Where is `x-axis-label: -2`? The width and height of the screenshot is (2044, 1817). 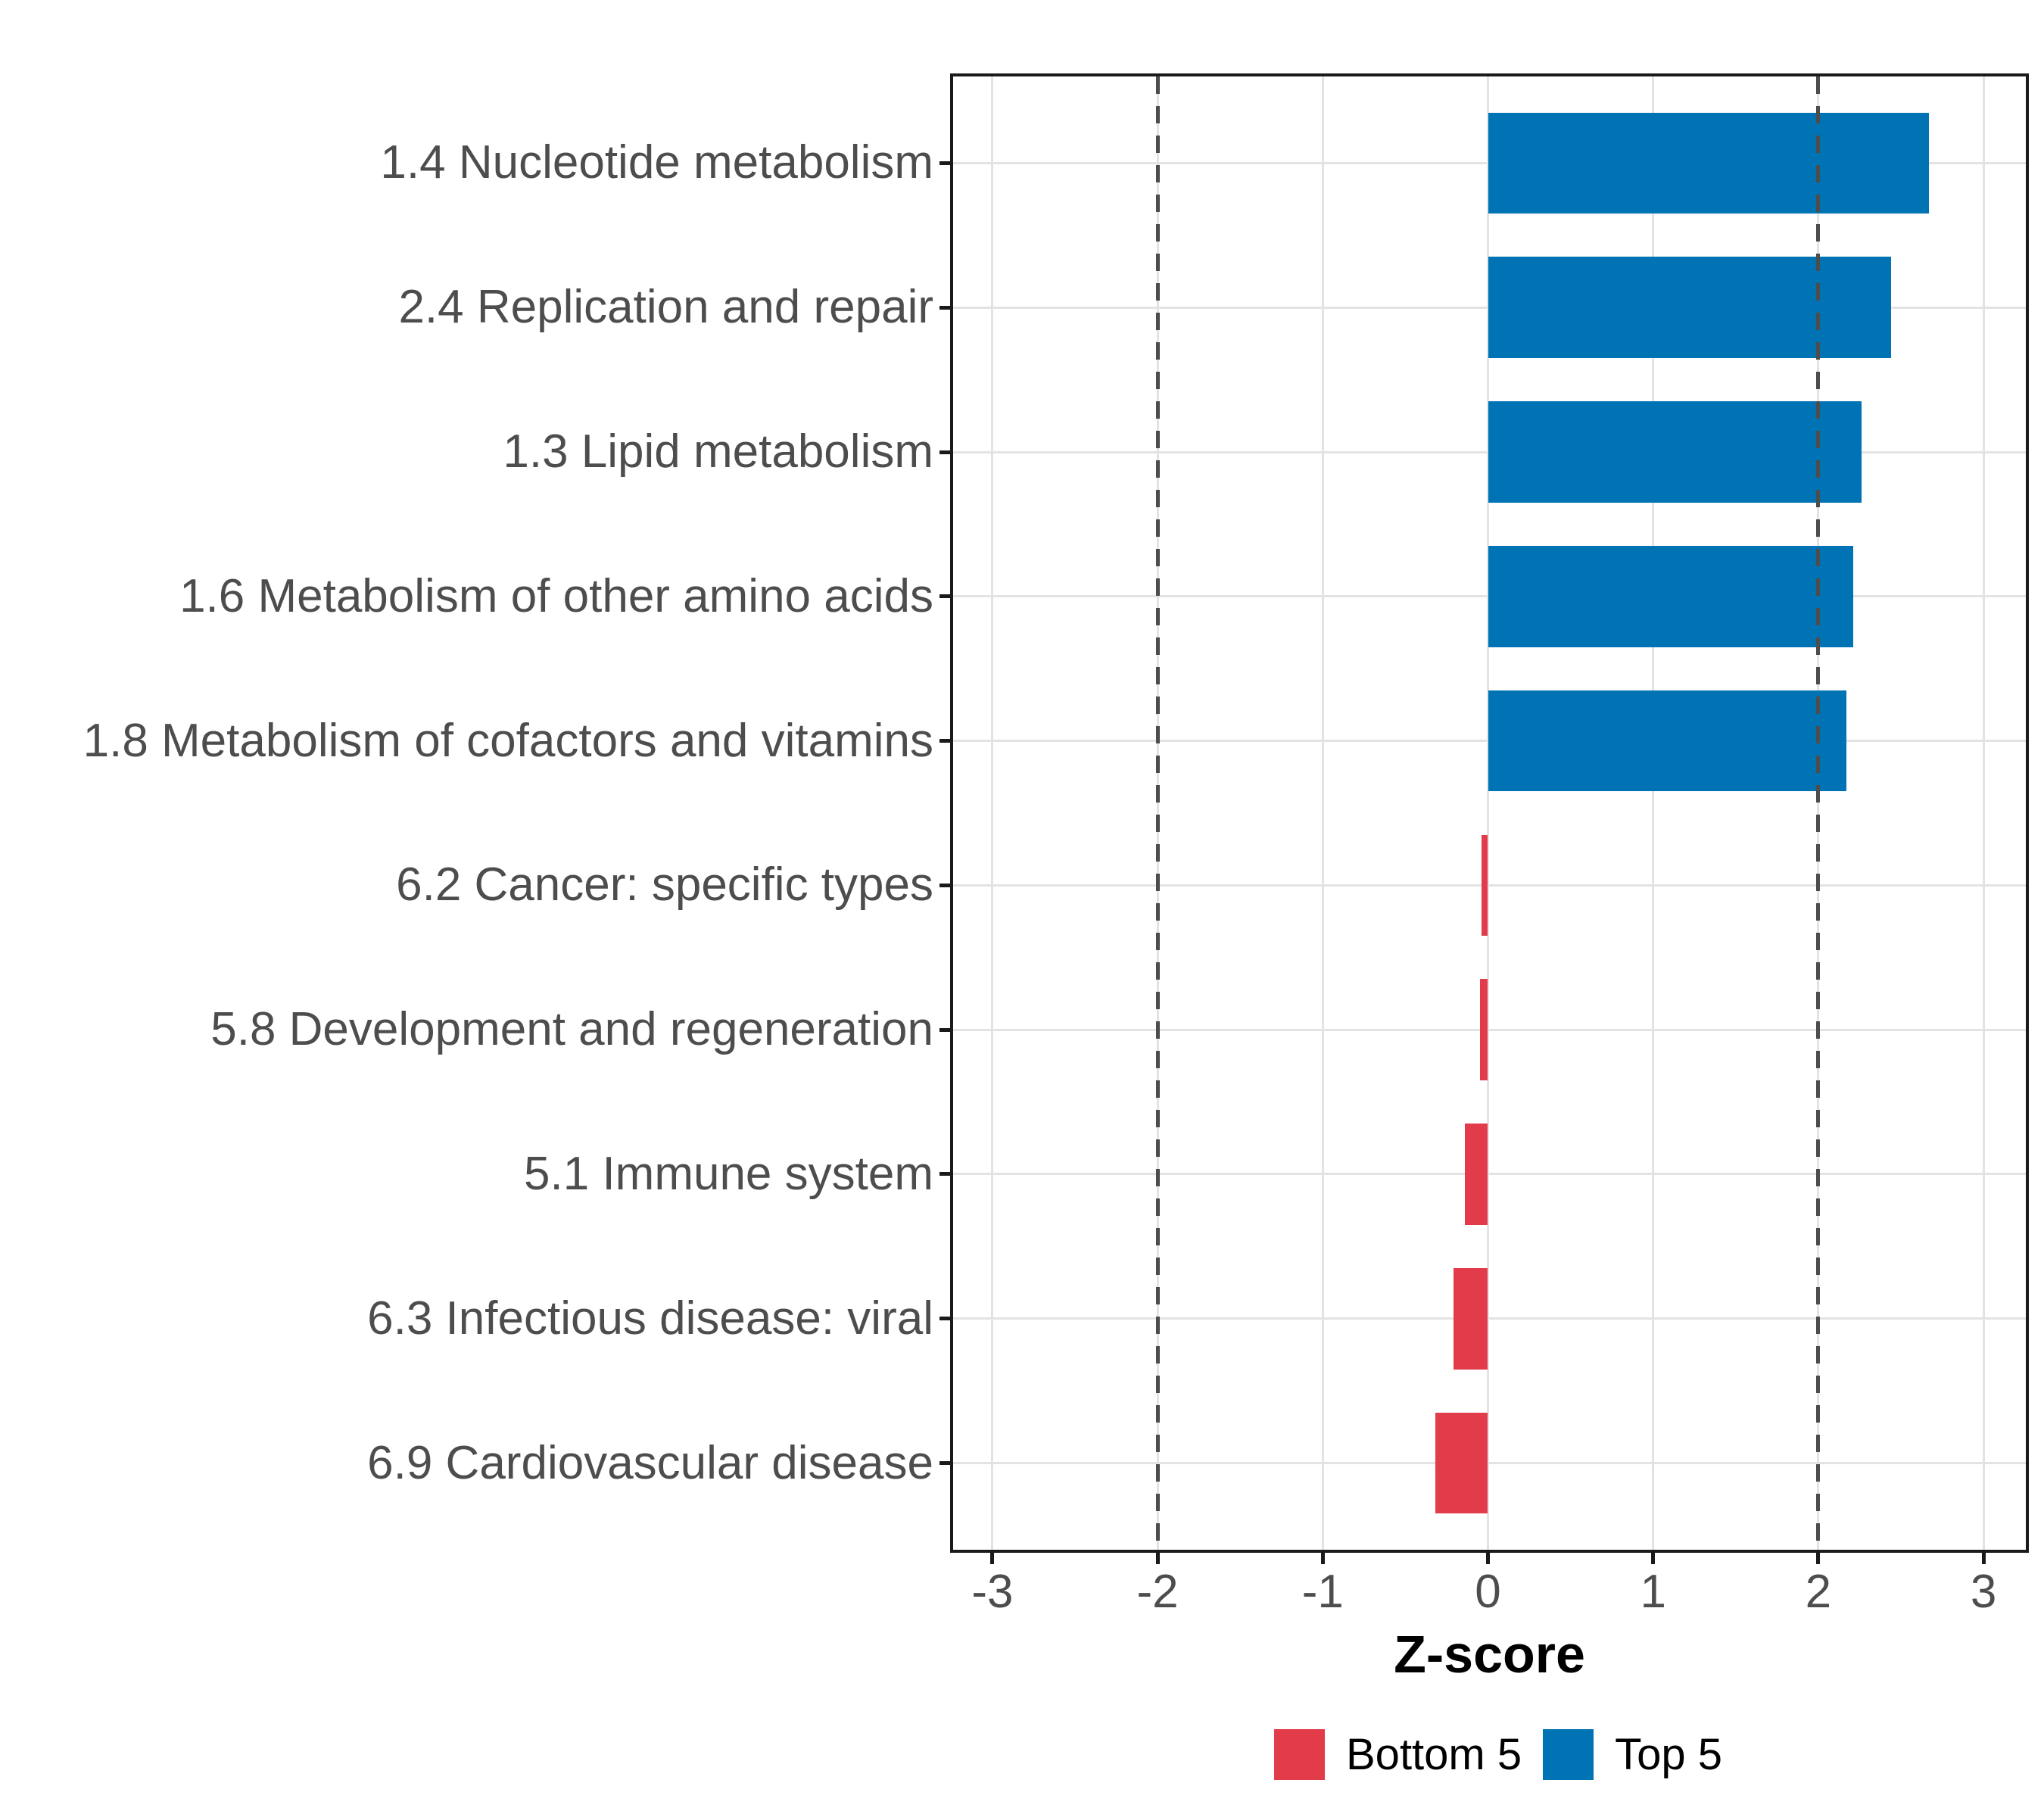 x-axis-label: -2 is located at coordinates (1157, 1592).